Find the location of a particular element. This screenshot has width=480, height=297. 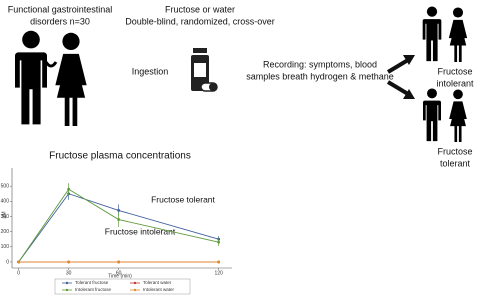

y-tick-label: 0 is located at coordinates (7, 262).